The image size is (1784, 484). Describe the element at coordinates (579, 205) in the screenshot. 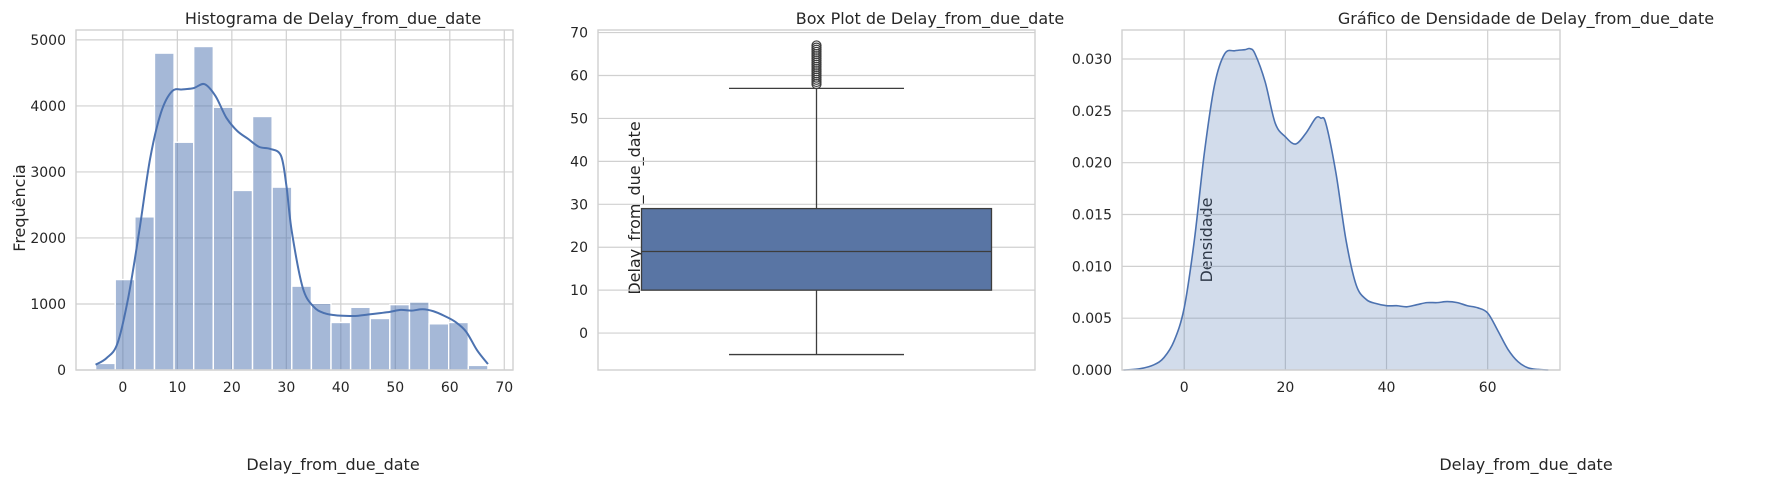

I see `boxplot-y-tick-label: 30` at that location.